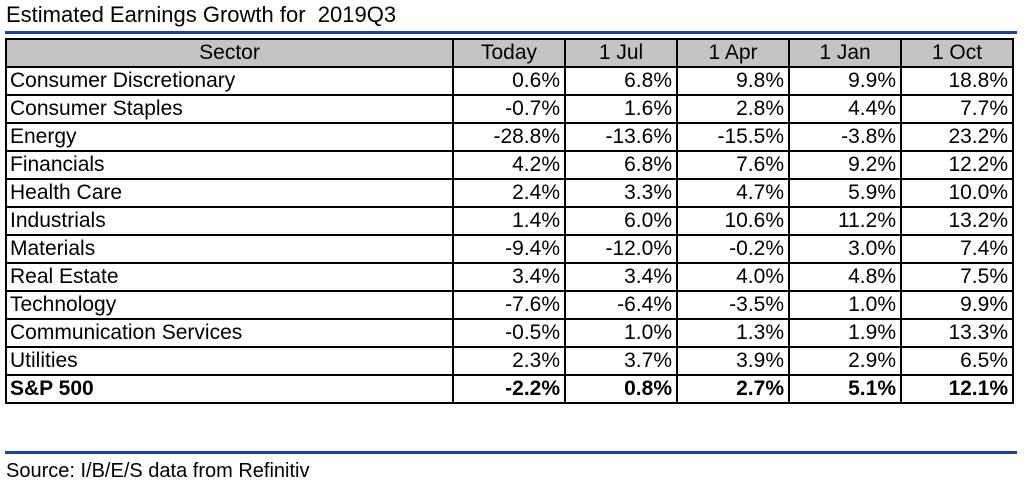 This screenshot has height=489, width=1024. I want to click on total-row: S&P 500 -2.2% 0.8% 2.7% 5.1% 12.1%, so click(509, 389).